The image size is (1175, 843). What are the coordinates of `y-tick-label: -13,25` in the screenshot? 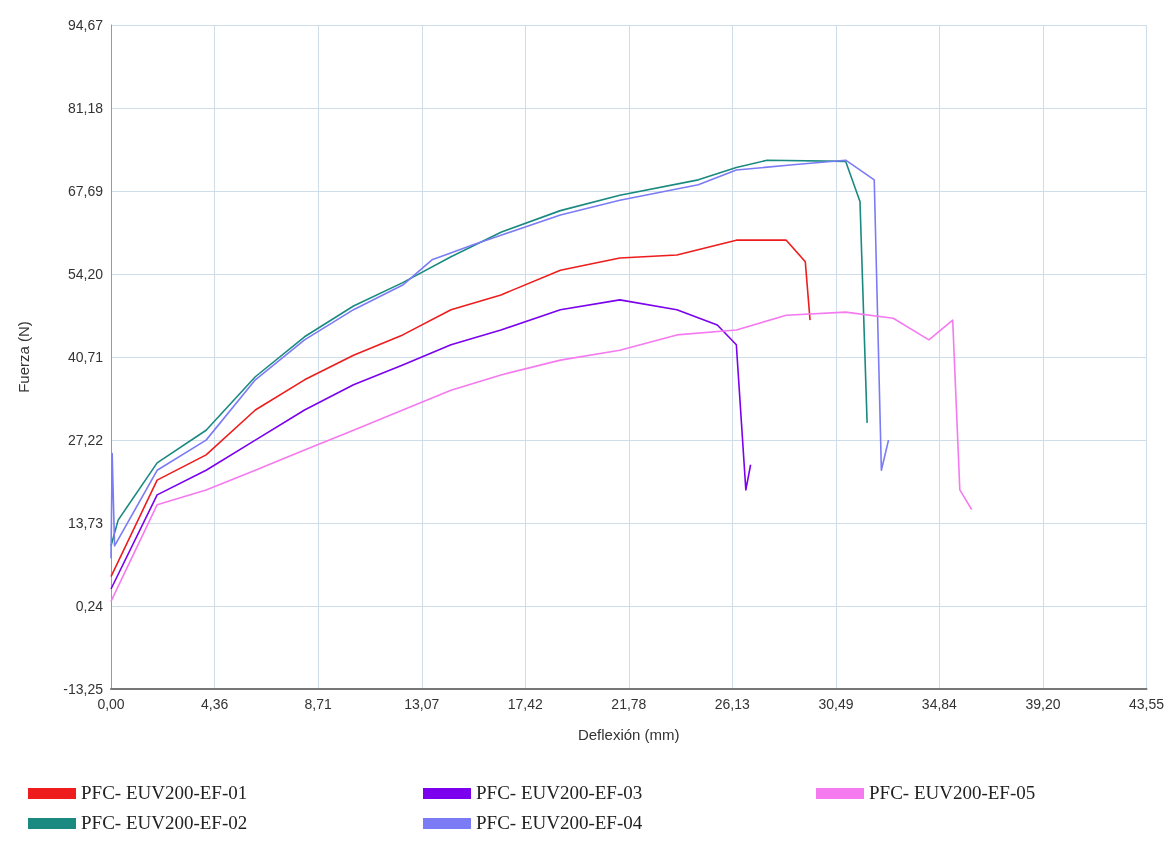 It's located at (83, 689).